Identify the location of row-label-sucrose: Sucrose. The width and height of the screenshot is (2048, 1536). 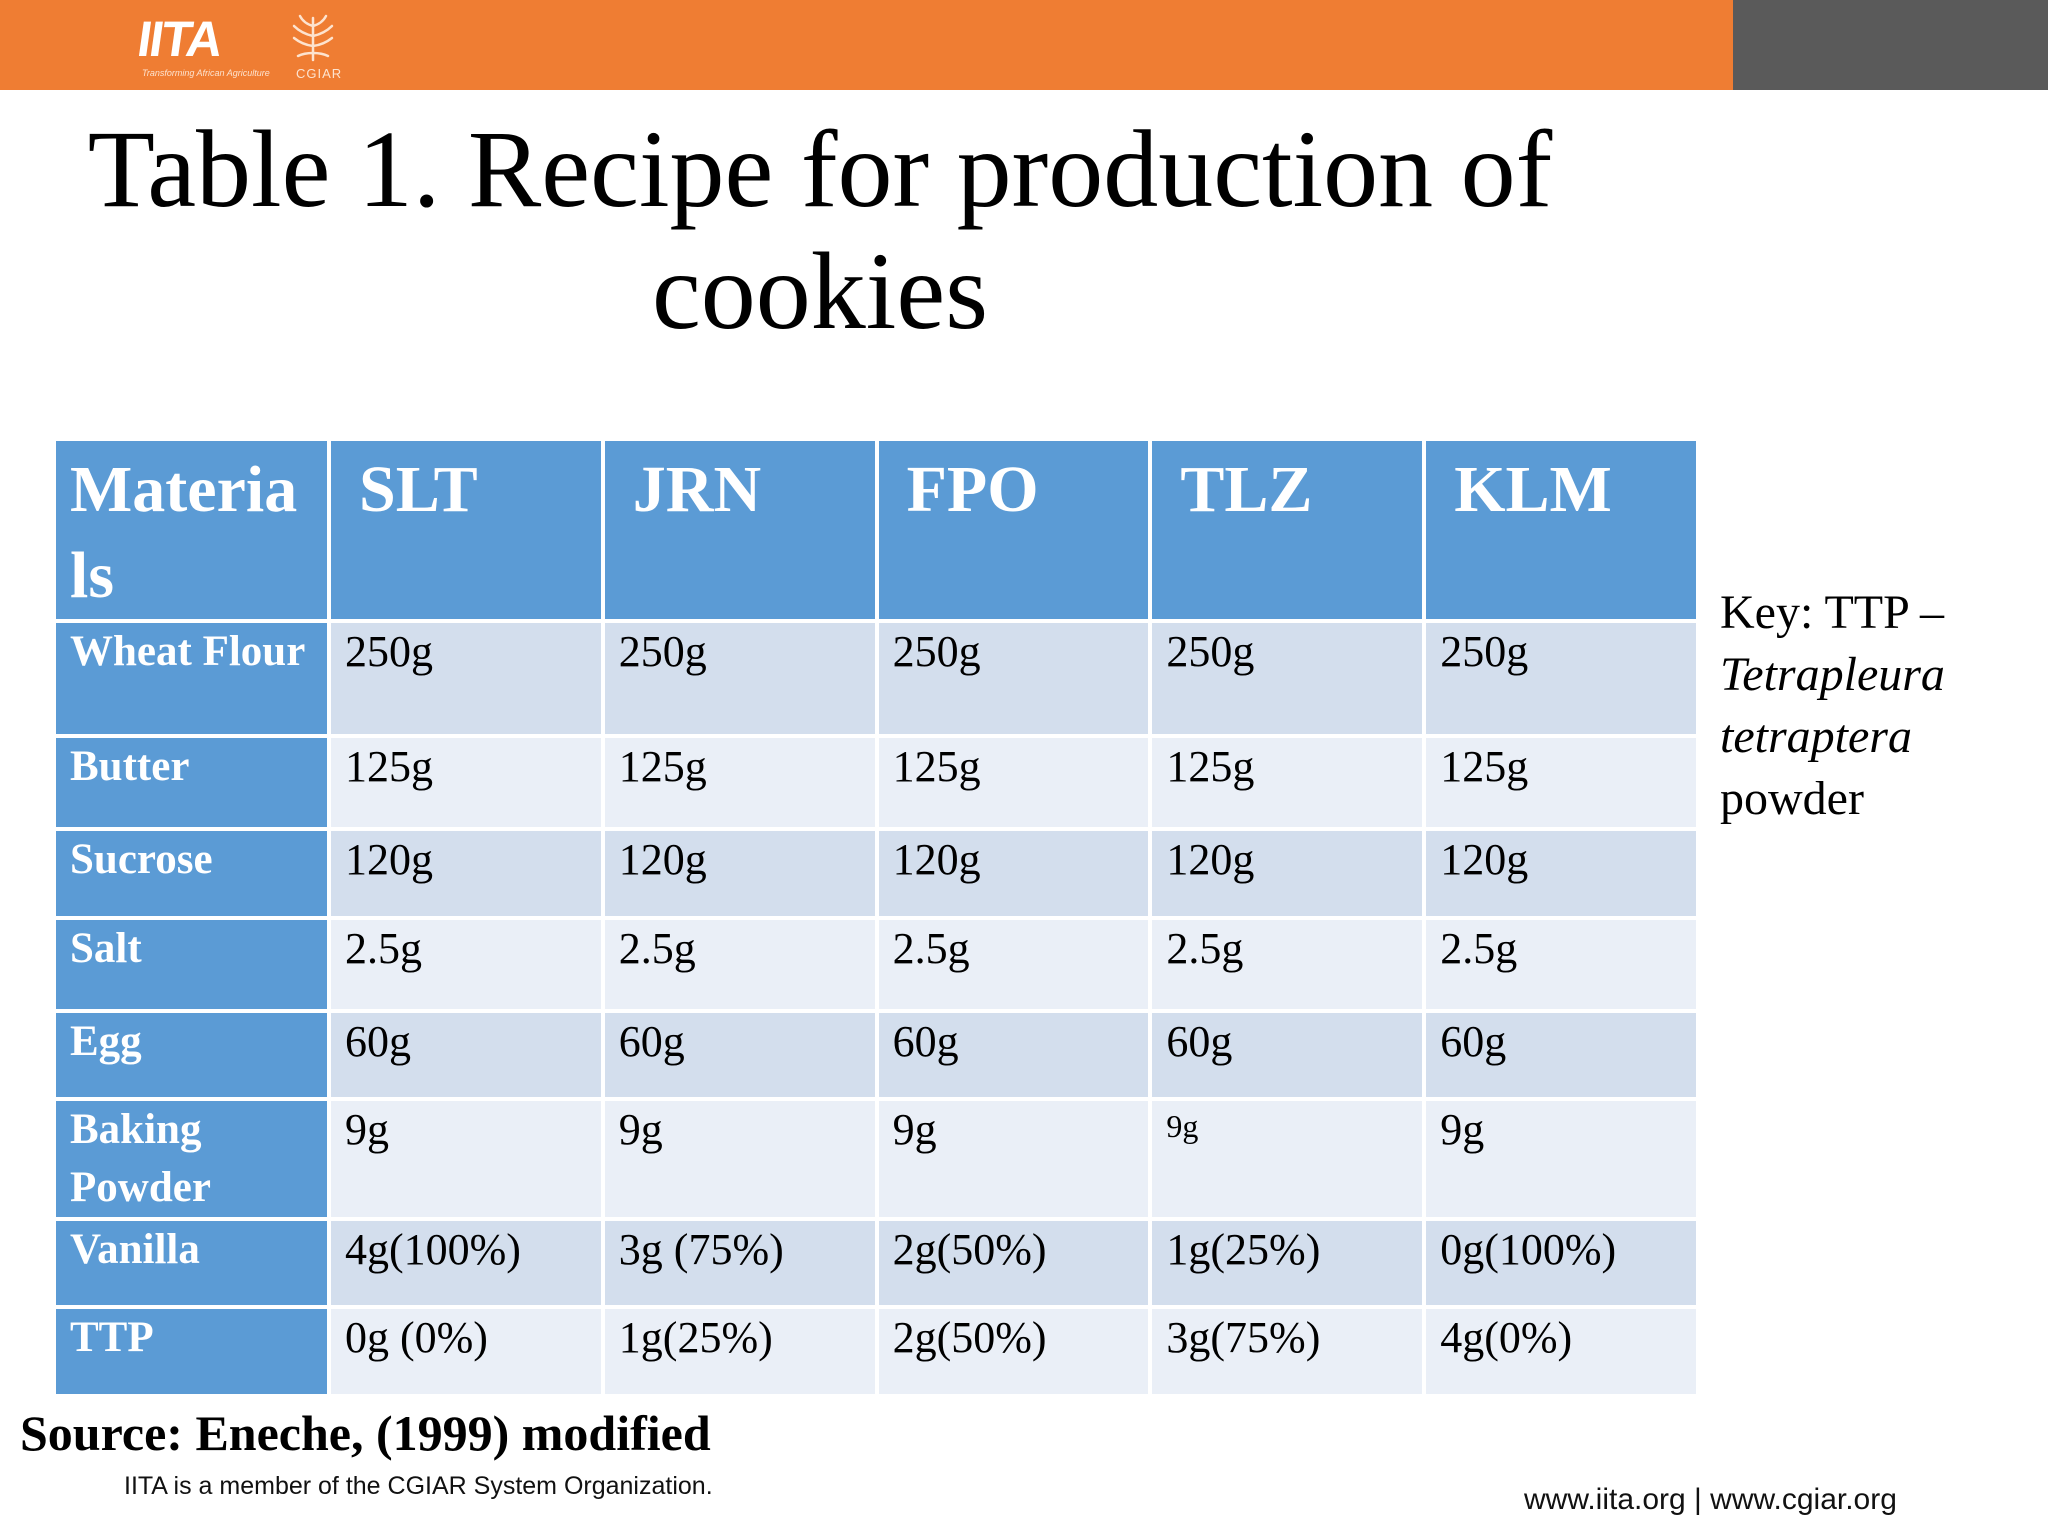
(191, 873).